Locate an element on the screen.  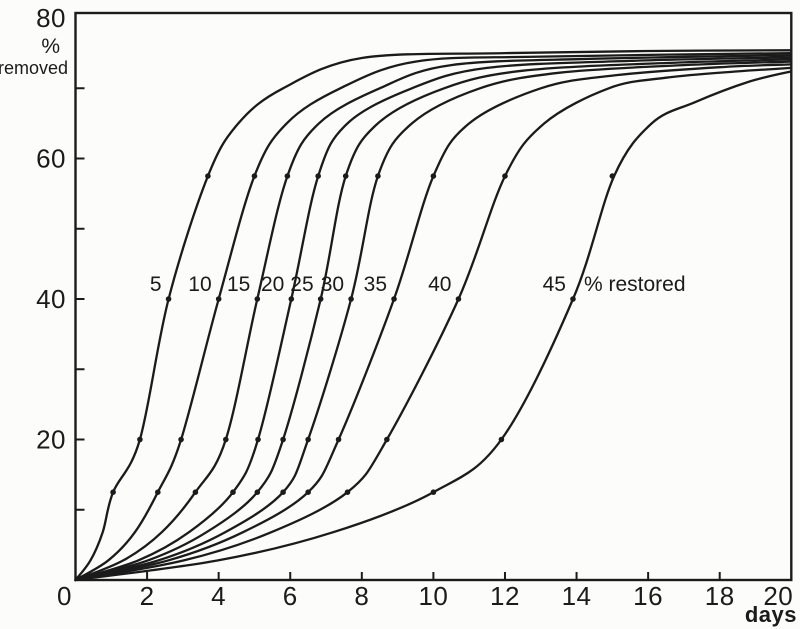
x-axis-tick-label: 6 is located at coordinates (290, 596).